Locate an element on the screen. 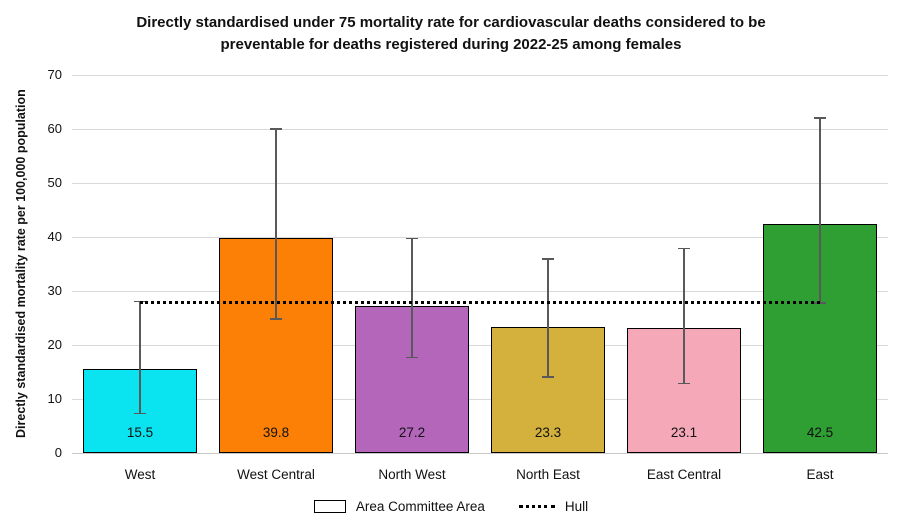  legend-dotted-line-icon is located at coordinates (536, 506).